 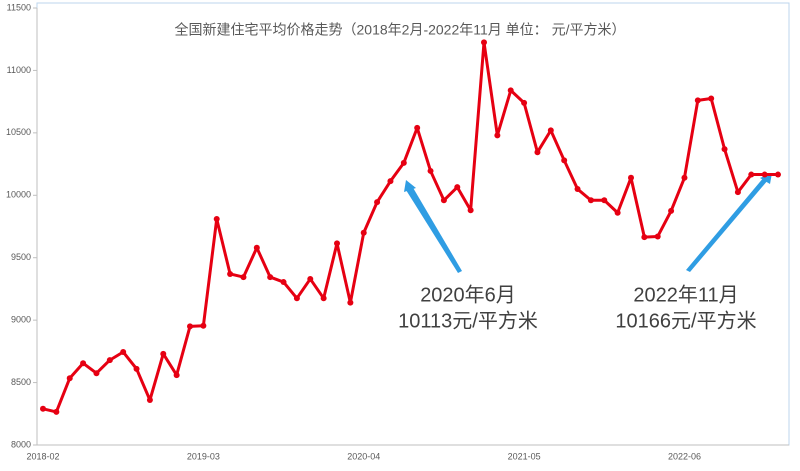 What do you see at coordinates (524, 456) in the screenshot?
I see `x-tick-label: 2021-05` at bounding box center [524, 456].